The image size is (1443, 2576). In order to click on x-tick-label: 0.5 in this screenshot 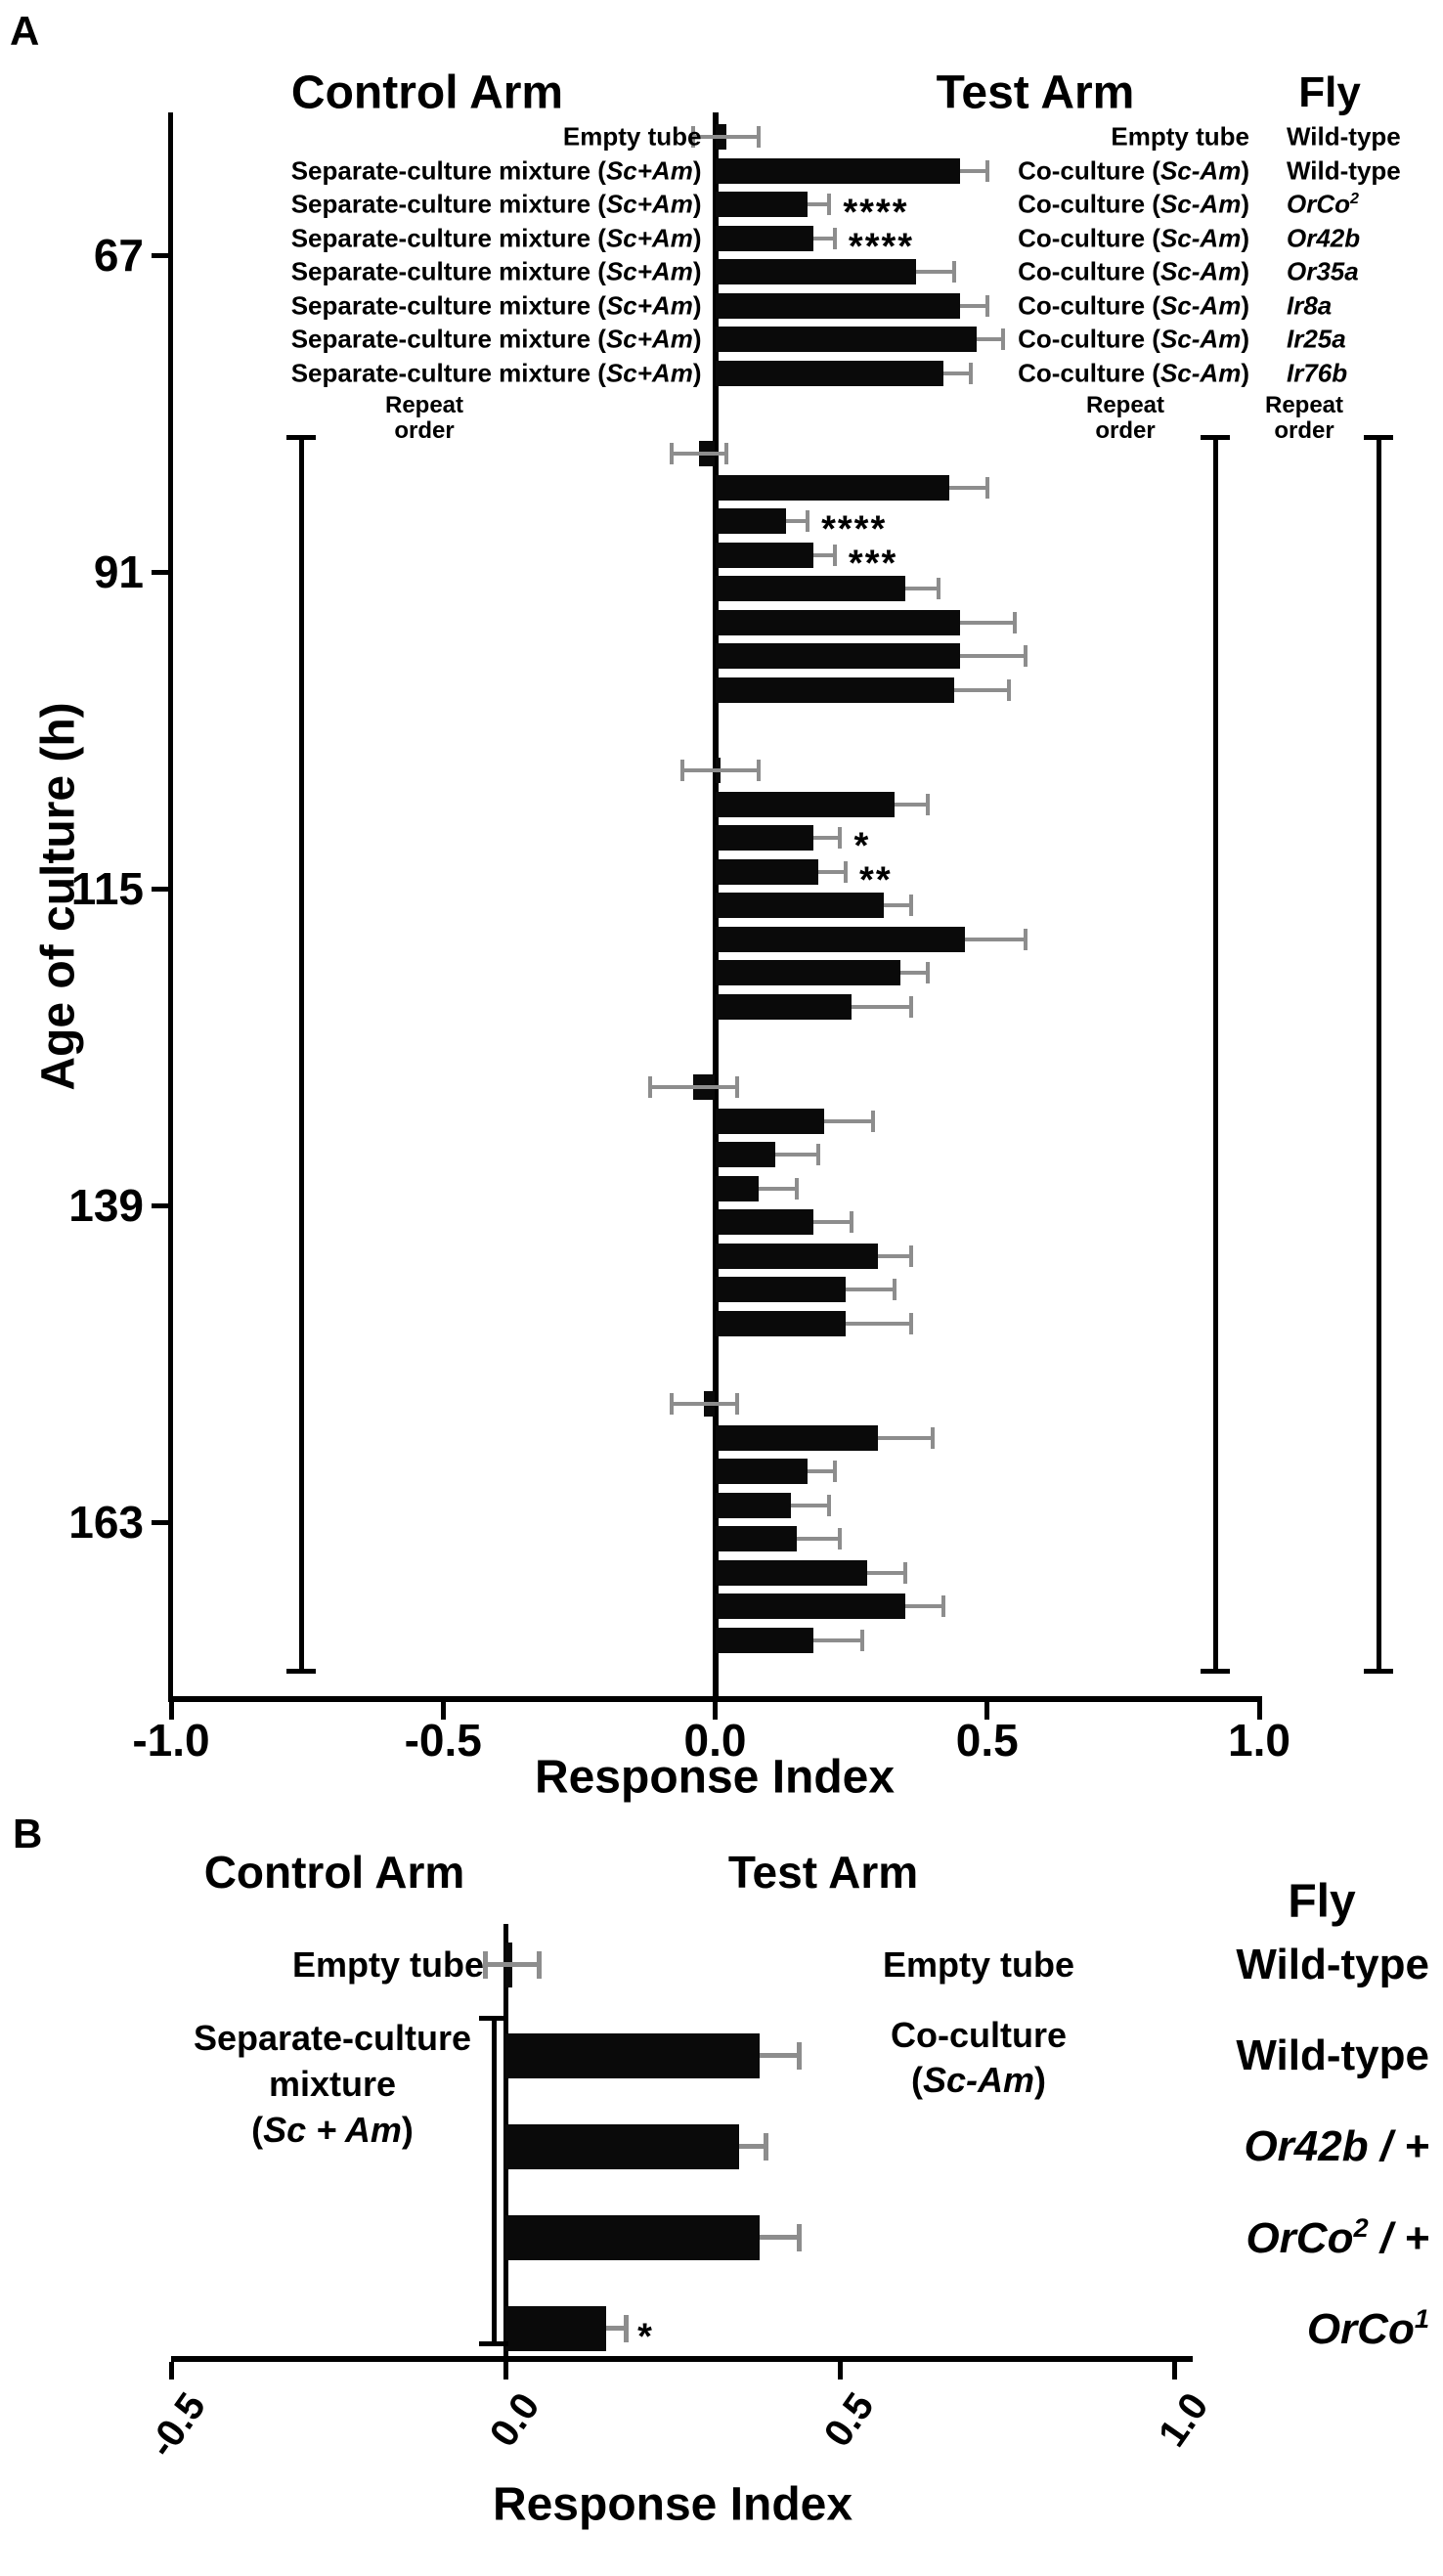, I will do `click(850, 2420)`.